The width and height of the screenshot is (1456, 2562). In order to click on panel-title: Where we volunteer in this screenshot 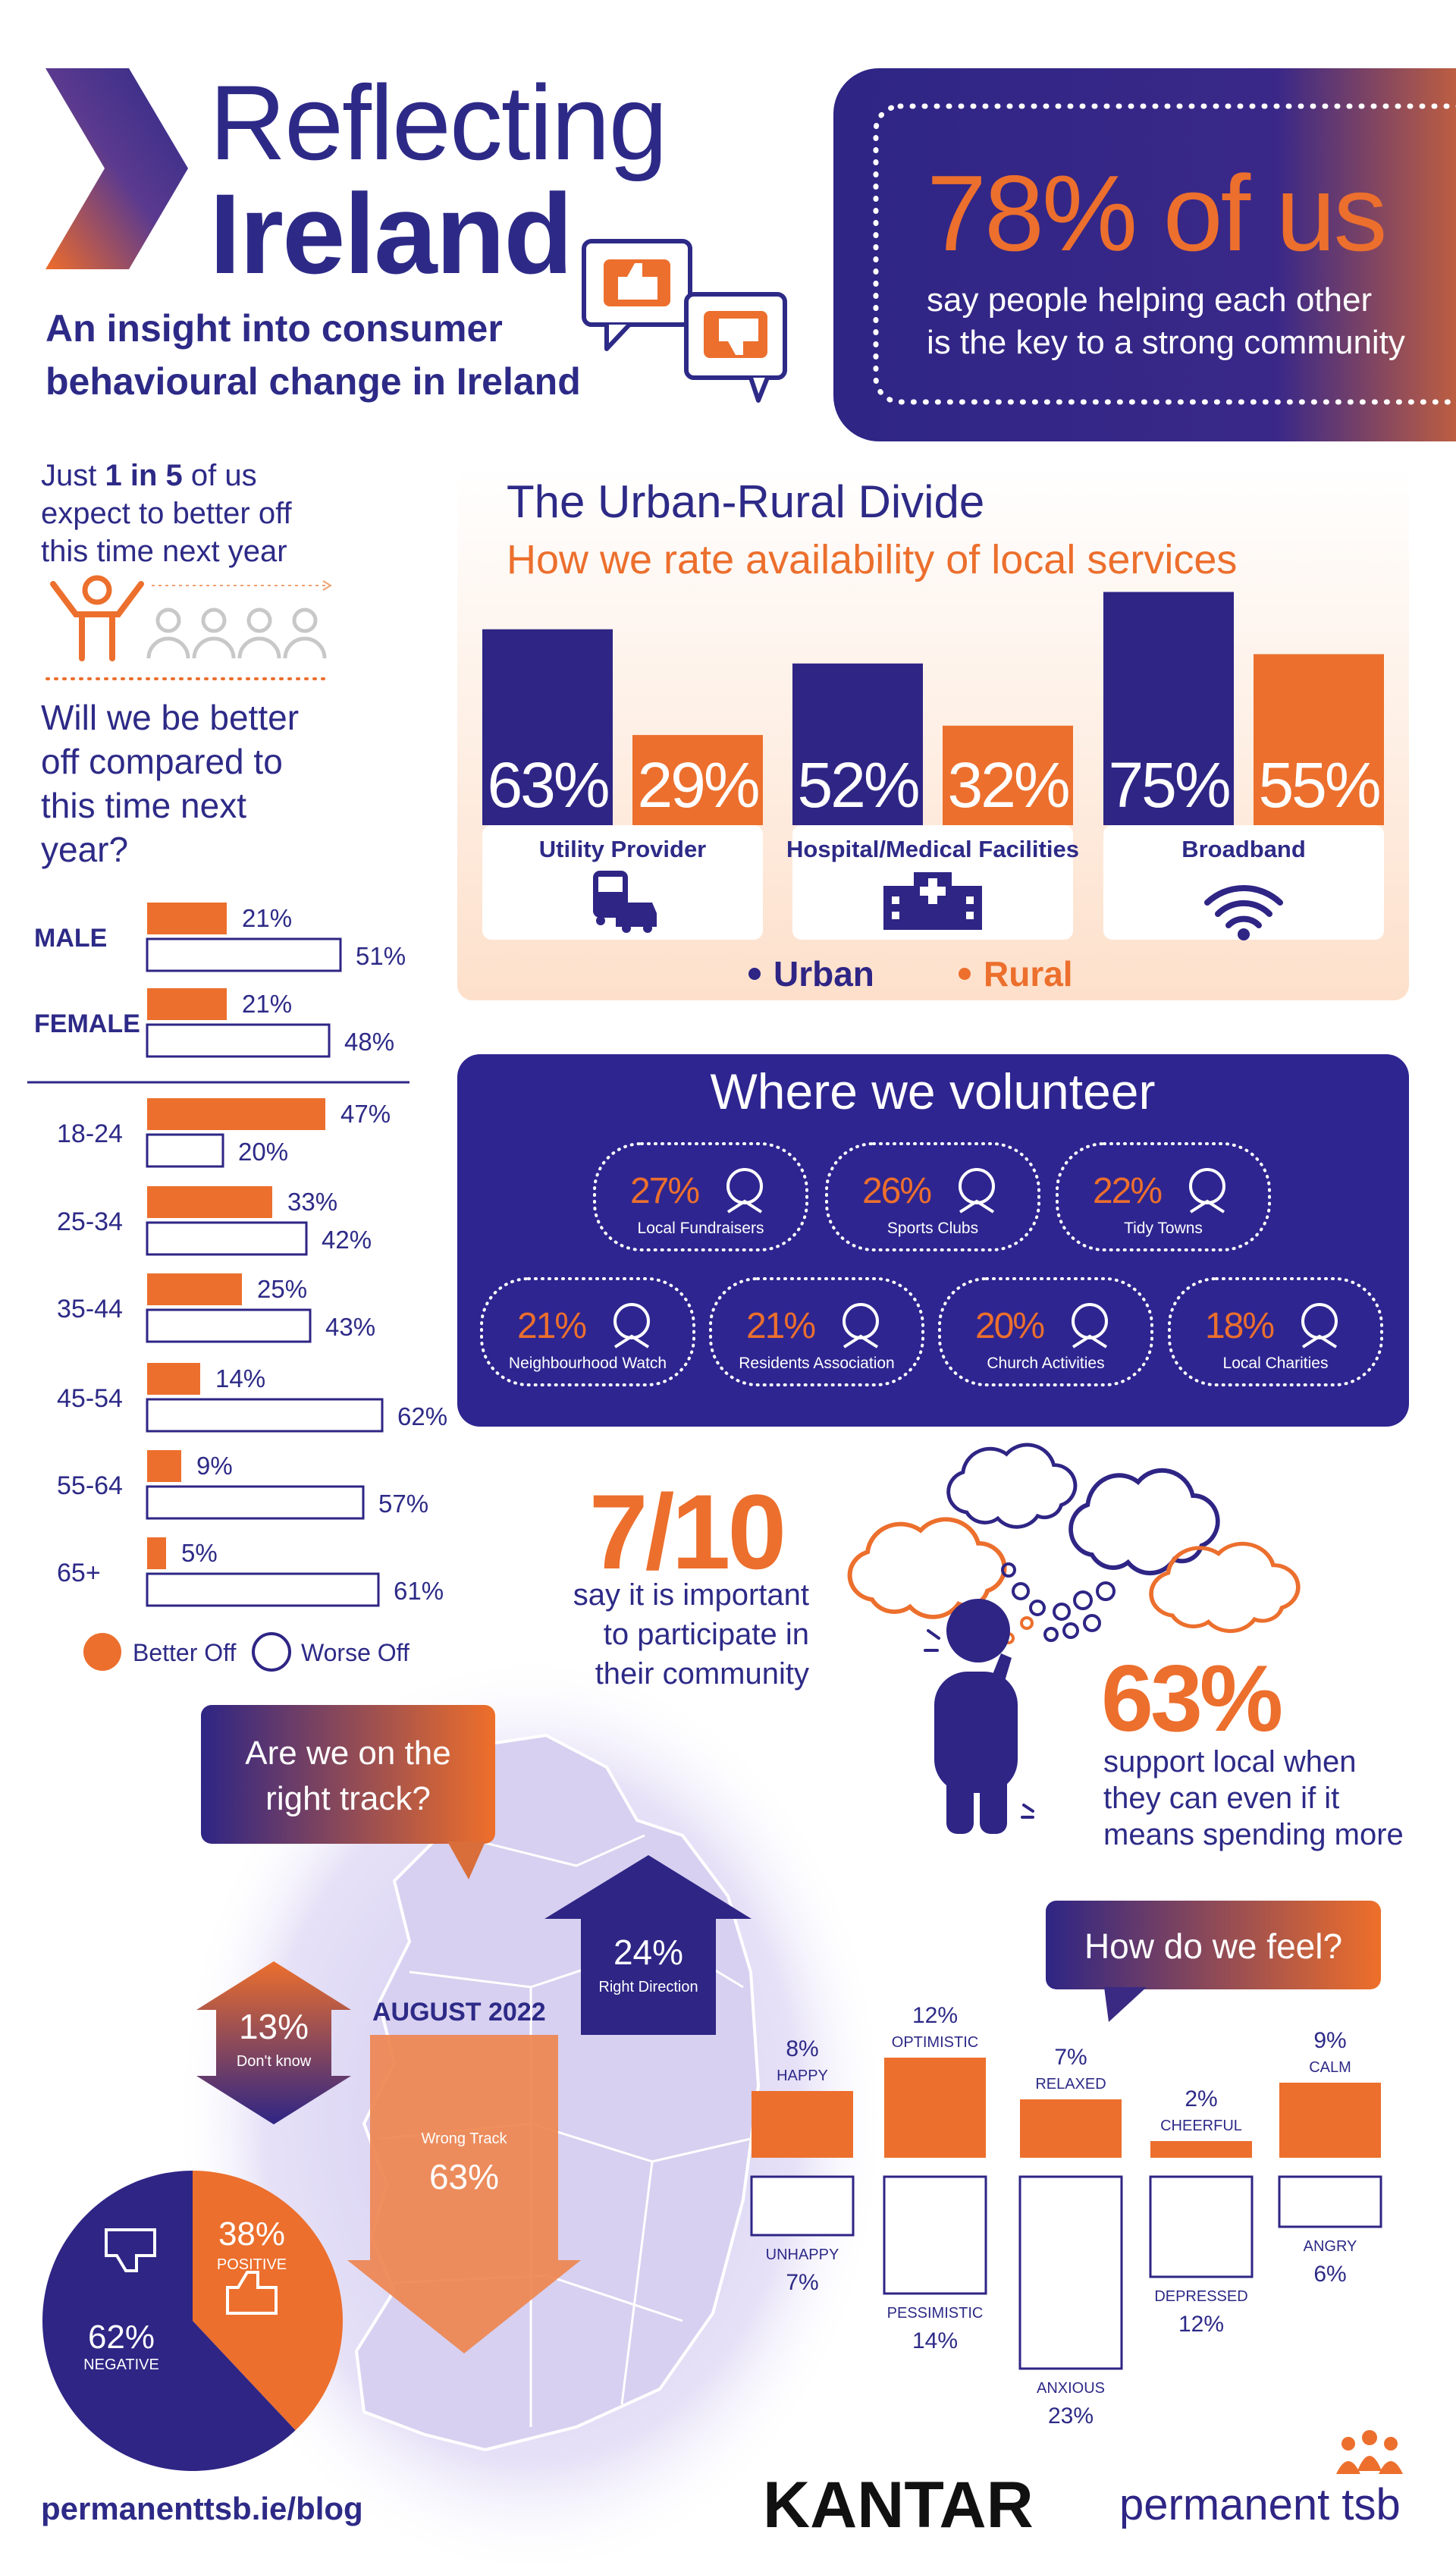, I will do `click(933, 1091)`.